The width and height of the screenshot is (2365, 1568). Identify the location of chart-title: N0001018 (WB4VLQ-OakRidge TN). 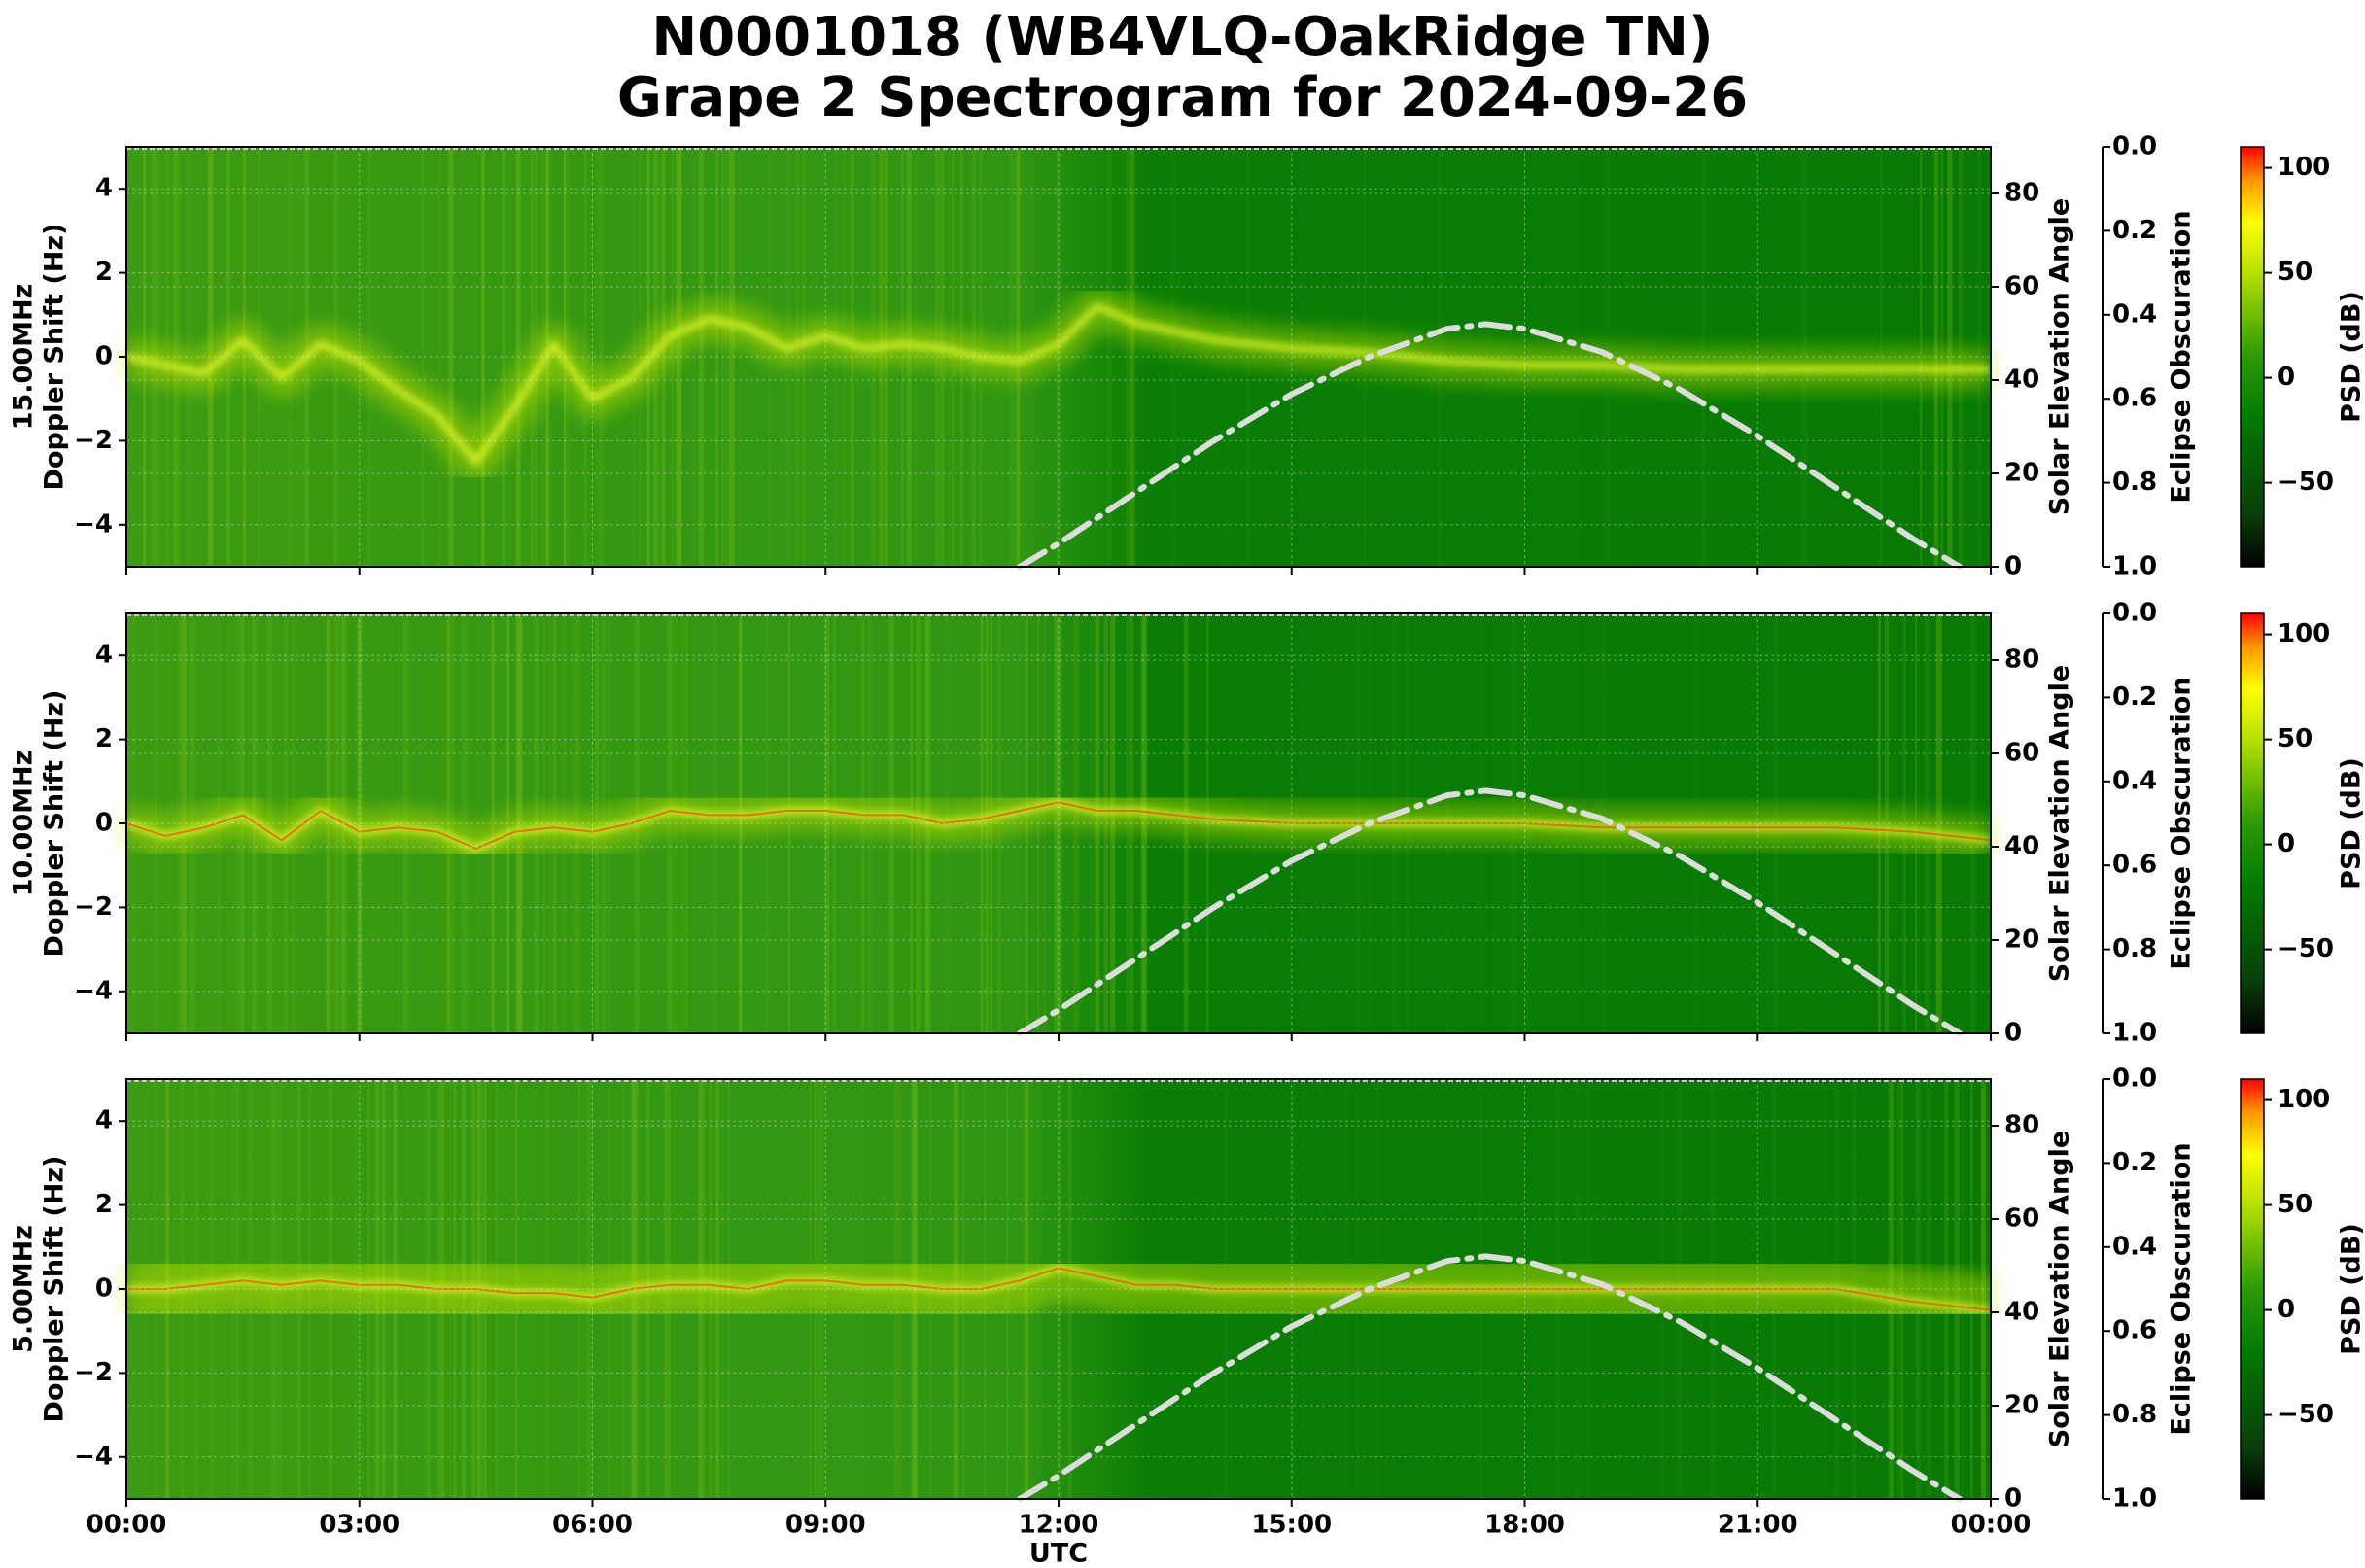
(1182, 37).